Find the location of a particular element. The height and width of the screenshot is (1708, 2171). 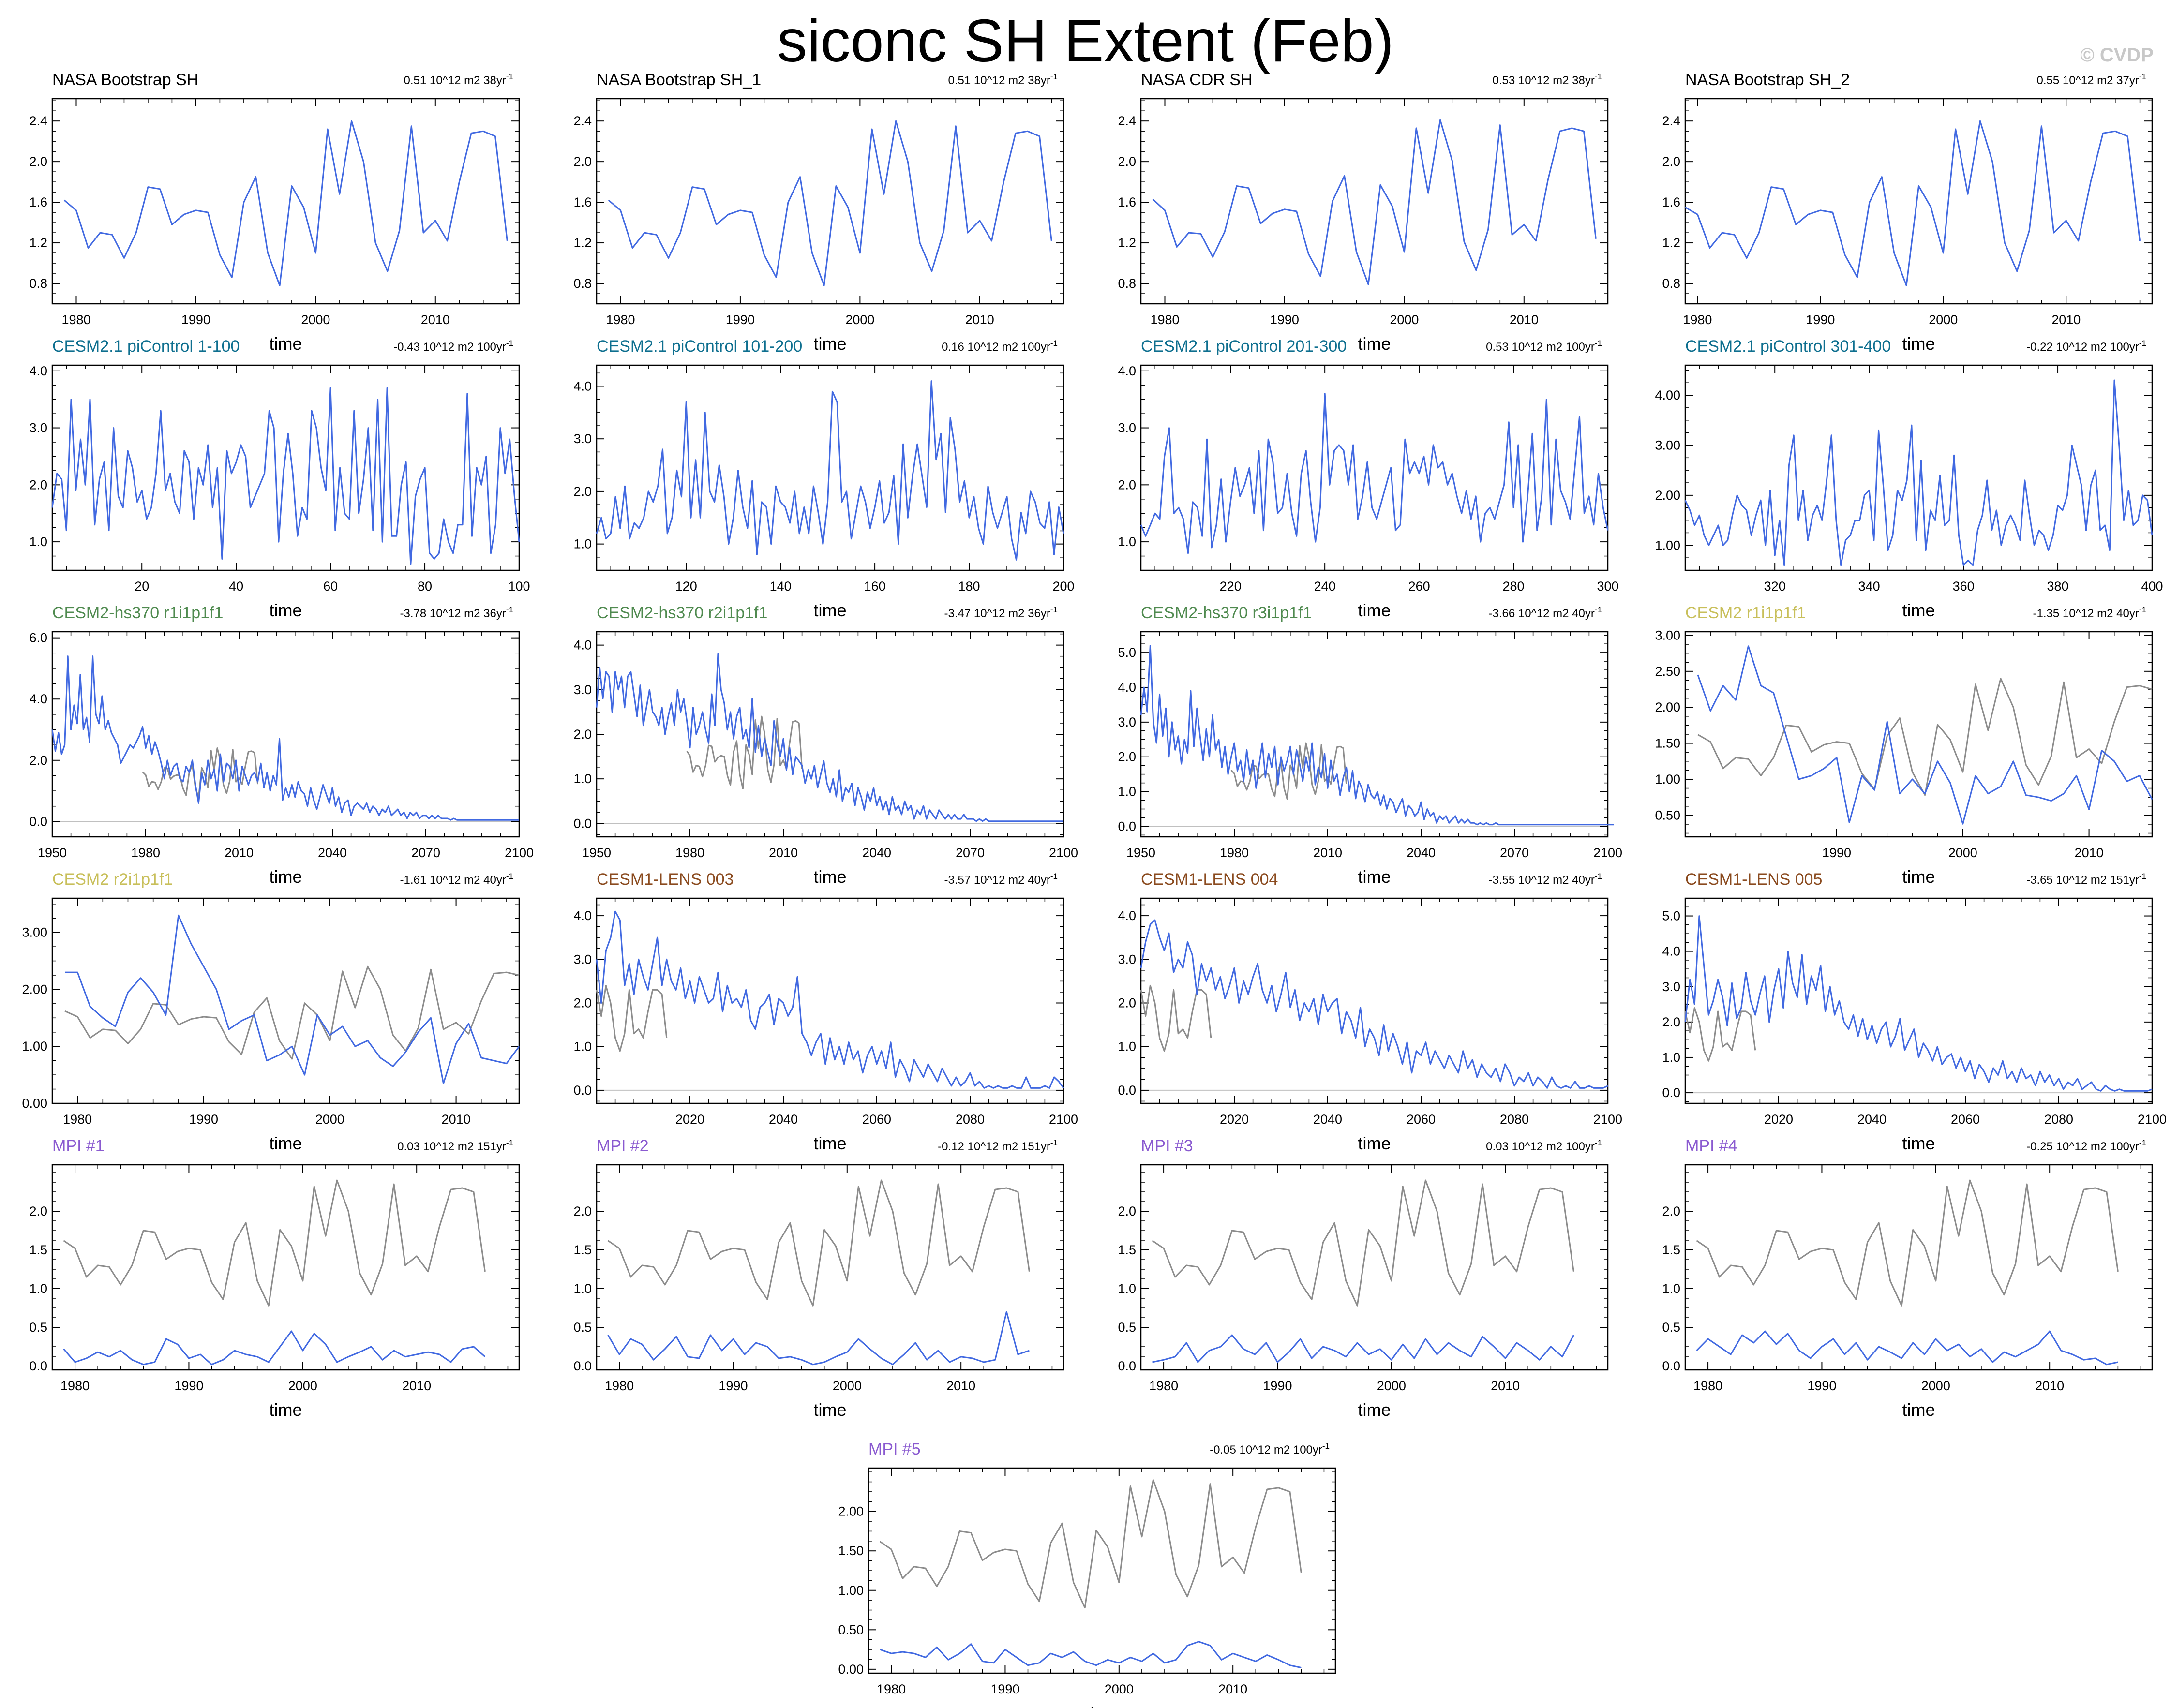

x-tick-label: 200 is located at coordinates (1063, 586).